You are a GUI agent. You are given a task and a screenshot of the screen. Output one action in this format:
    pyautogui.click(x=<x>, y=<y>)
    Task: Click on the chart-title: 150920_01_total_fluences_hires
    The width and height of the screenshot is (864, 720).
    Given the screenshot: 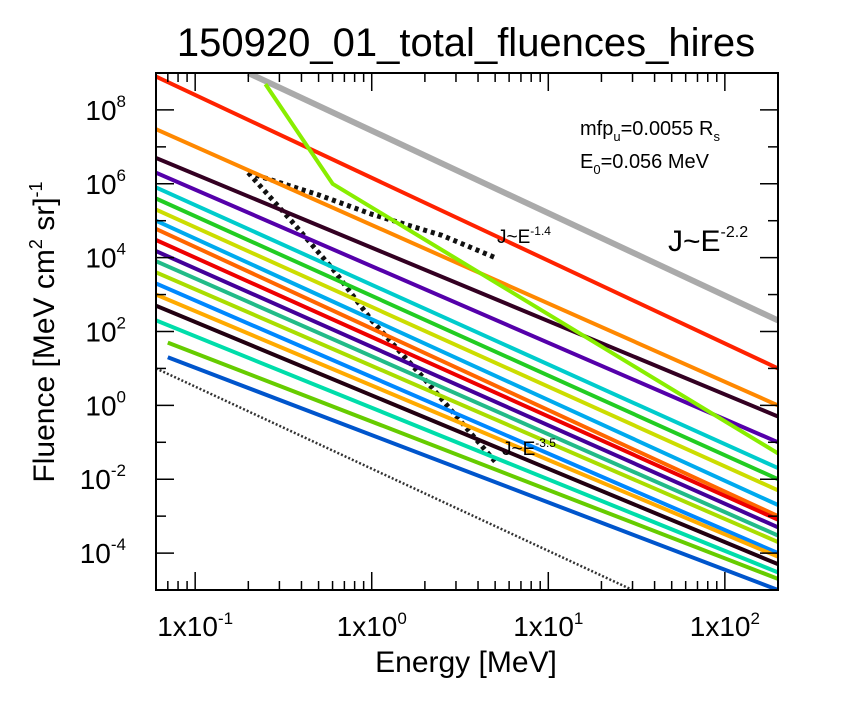 What is the action you would take?
    pyautogui.click(x=466, y=43)
    